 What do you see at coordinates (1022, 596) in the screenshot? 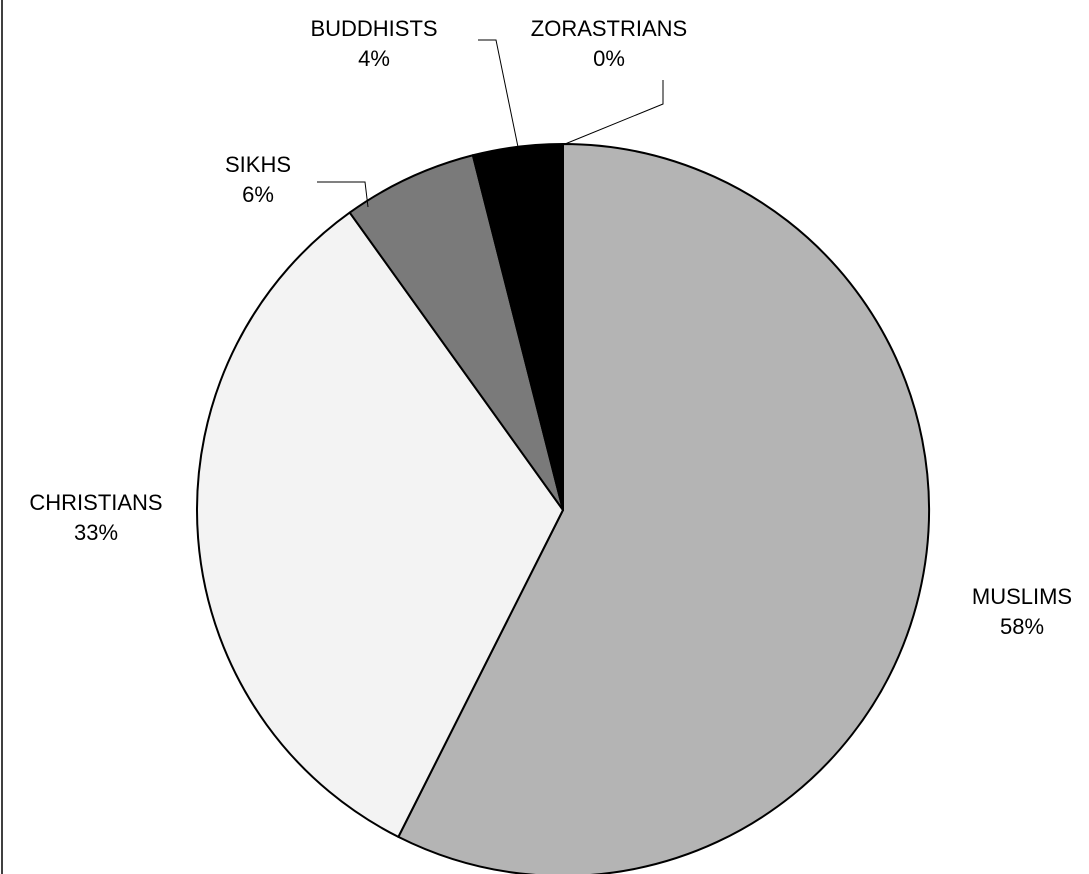
I see `slice-label: MUSLIMS` at bounding box center [1022, 596].